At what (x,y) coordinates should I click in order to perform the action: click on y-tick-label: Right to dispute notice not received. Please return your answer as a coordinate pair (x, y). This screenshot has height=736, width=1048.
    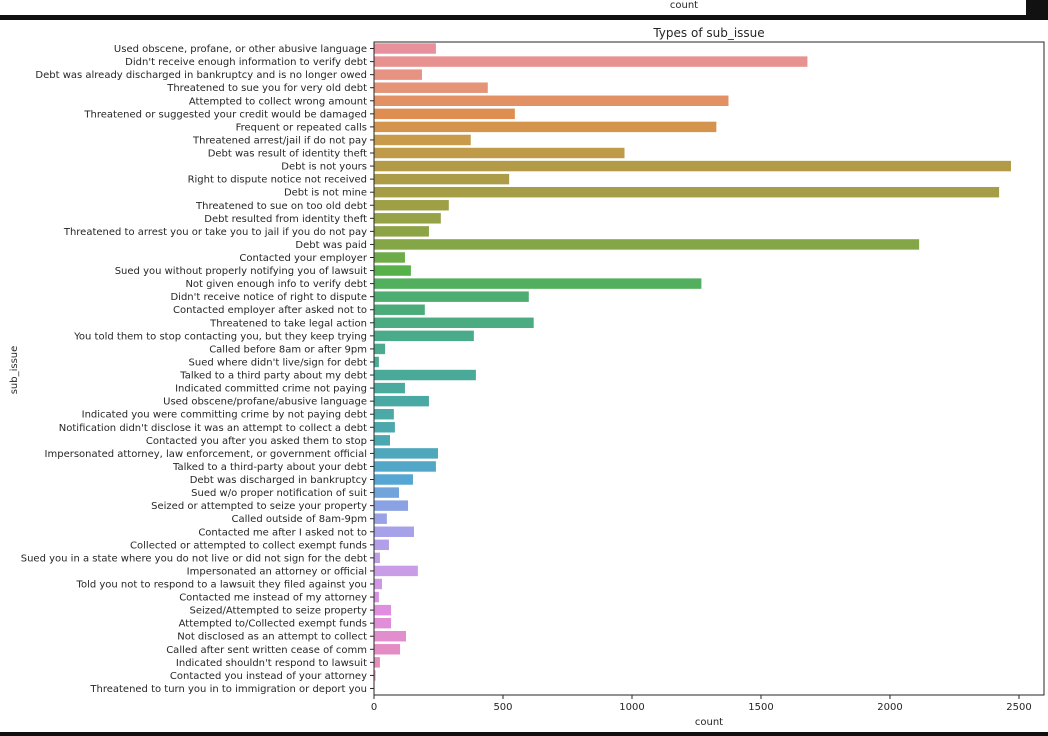
    Looking at the image, I should click on (277, 180).